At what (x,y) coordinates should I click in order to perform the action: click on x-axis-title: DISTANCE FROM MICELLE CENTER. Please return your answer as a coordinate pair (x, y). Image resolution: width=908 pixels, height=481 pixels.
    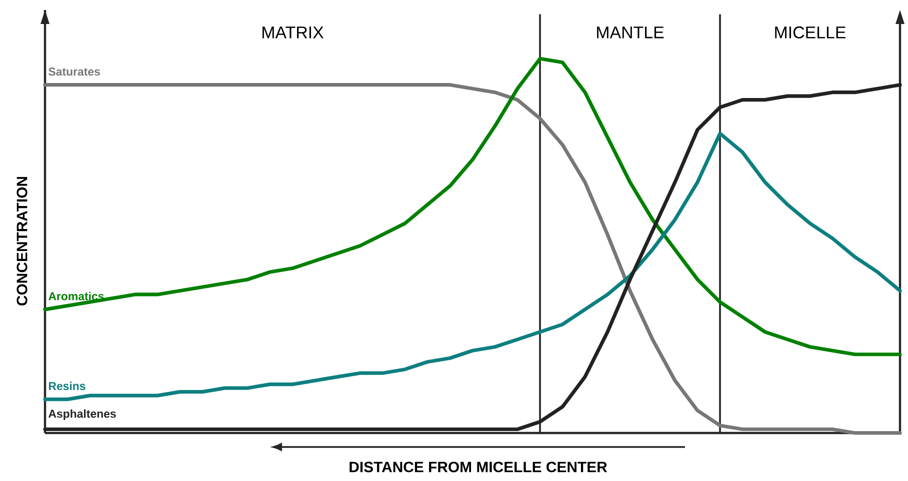
    Looking at the image, I should click on (479, 467).